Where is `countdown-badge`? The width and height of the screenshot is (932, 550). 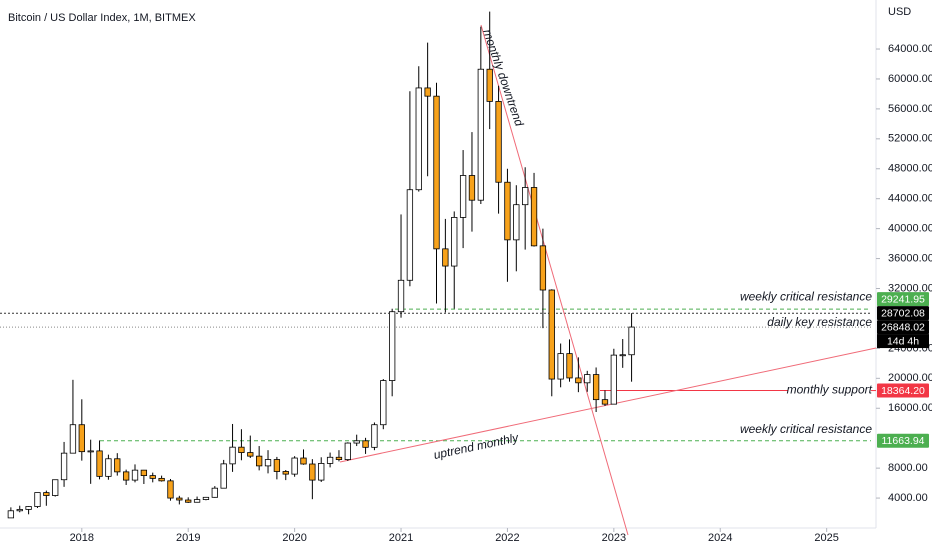 countdown-badge is located at coordinates (903, 341).